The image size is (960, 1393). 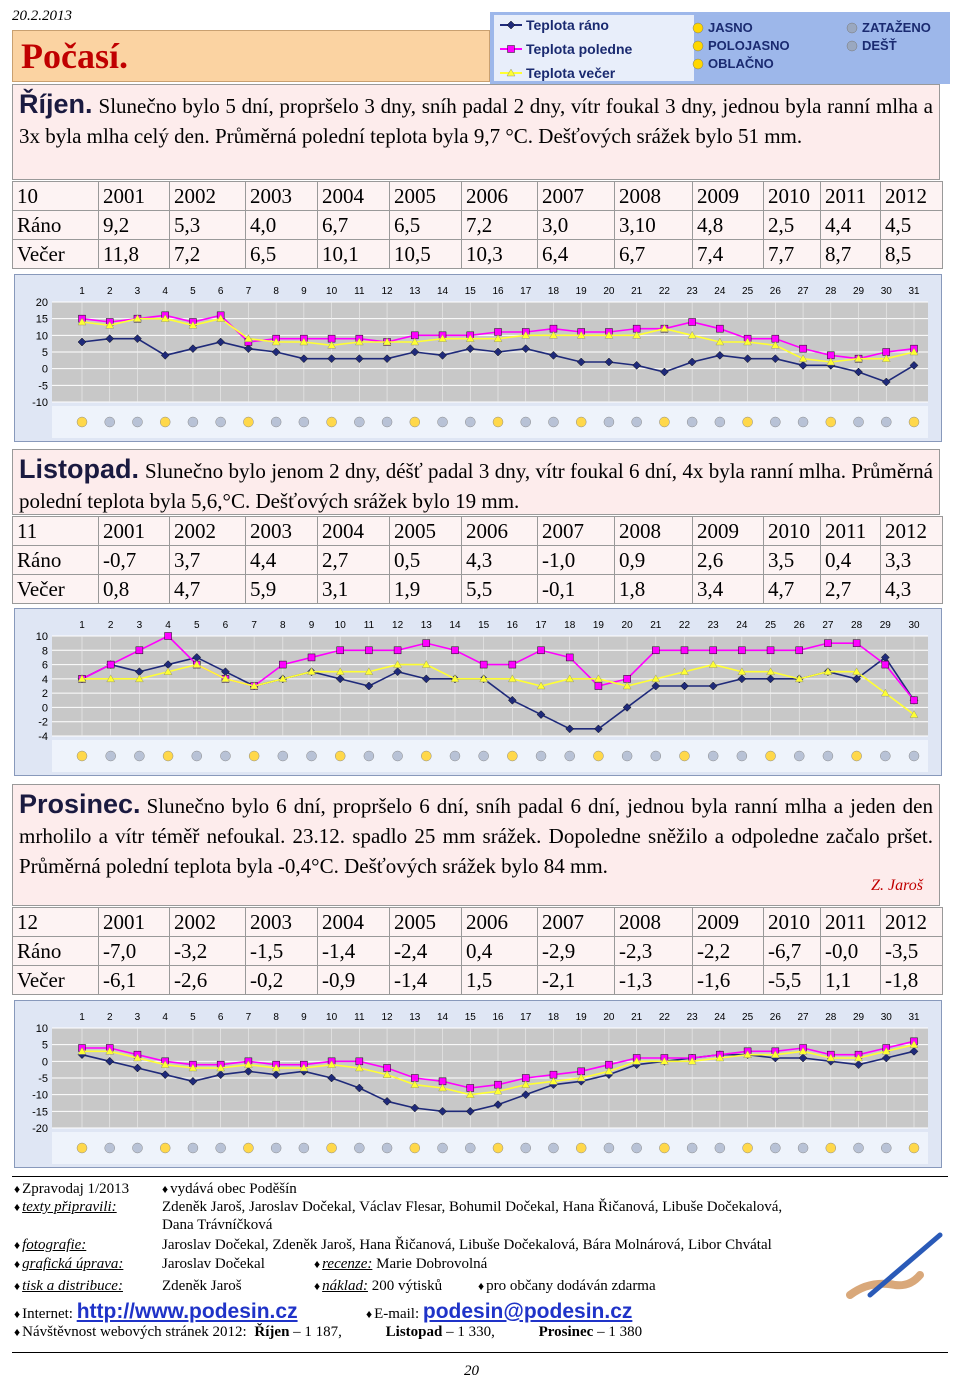 I want to click on value: pro občany dodáván zdarma, so click(x=567, y=1286).